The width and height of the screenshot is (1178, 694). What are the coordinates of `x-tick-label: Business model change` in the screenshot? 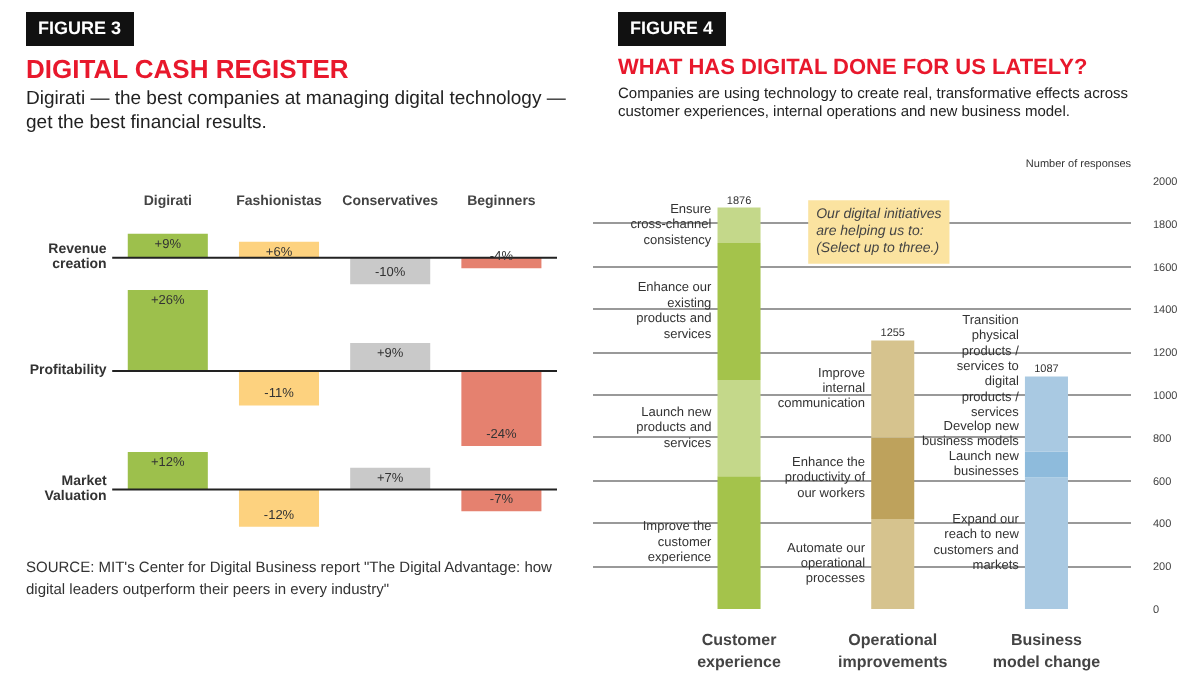 It's located at (1047, 651).